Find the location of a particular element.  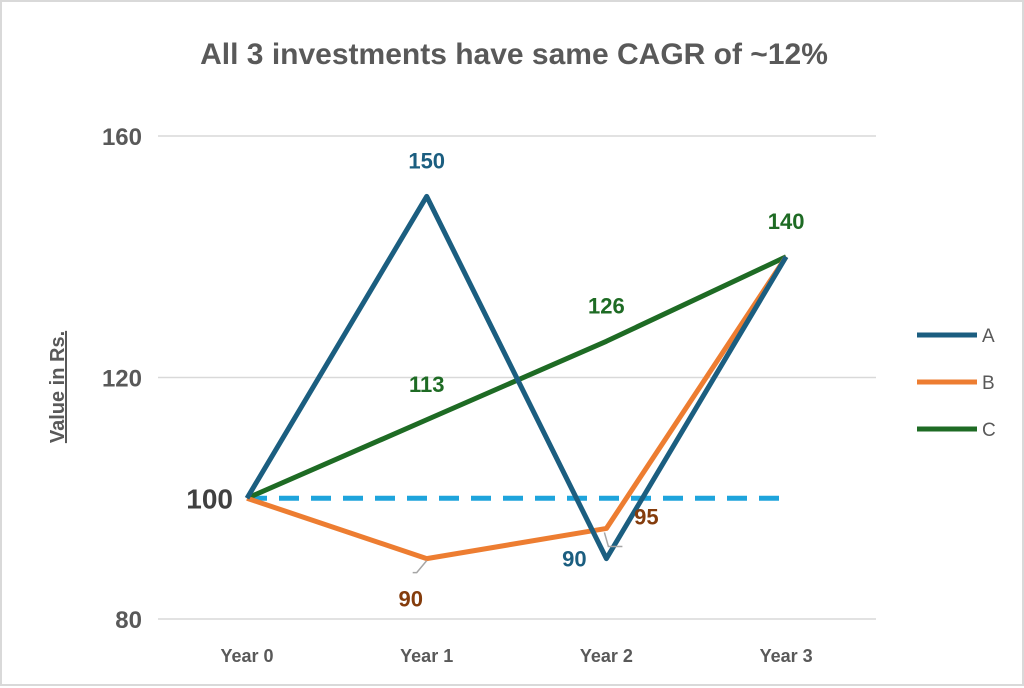

y-tick-label: 160 is located at coordinates (122, 137).